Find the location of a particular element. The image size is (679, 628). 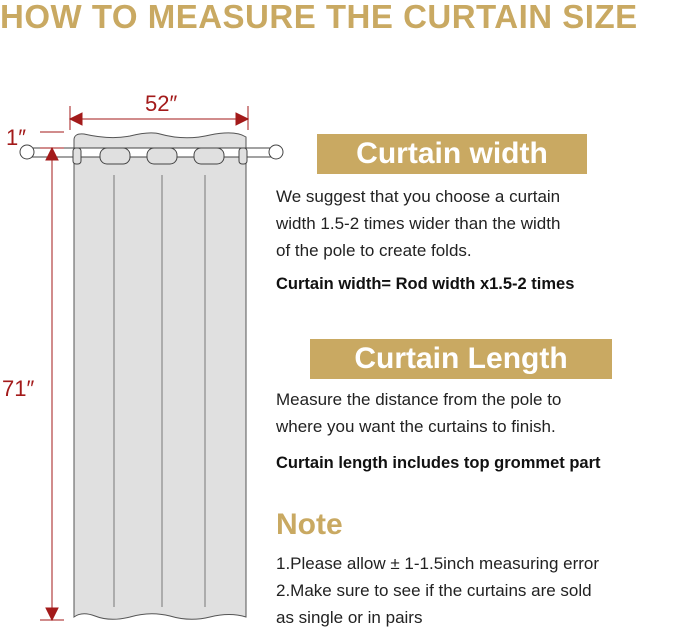

curtain-width-banner: Curtain width is located at coordinates (452, 154).